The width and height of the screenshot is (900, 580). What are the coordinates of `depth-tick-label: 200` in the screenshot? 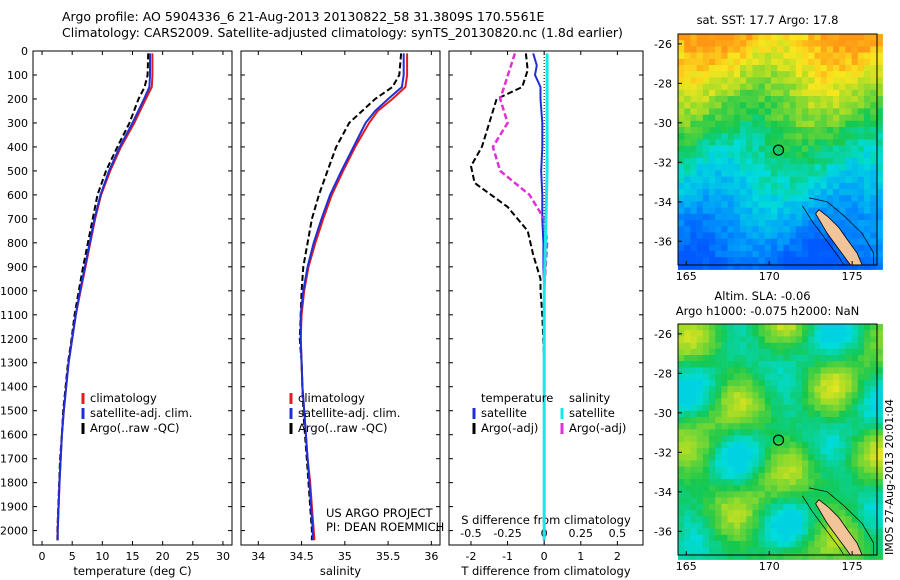 It's located at (17, 99).